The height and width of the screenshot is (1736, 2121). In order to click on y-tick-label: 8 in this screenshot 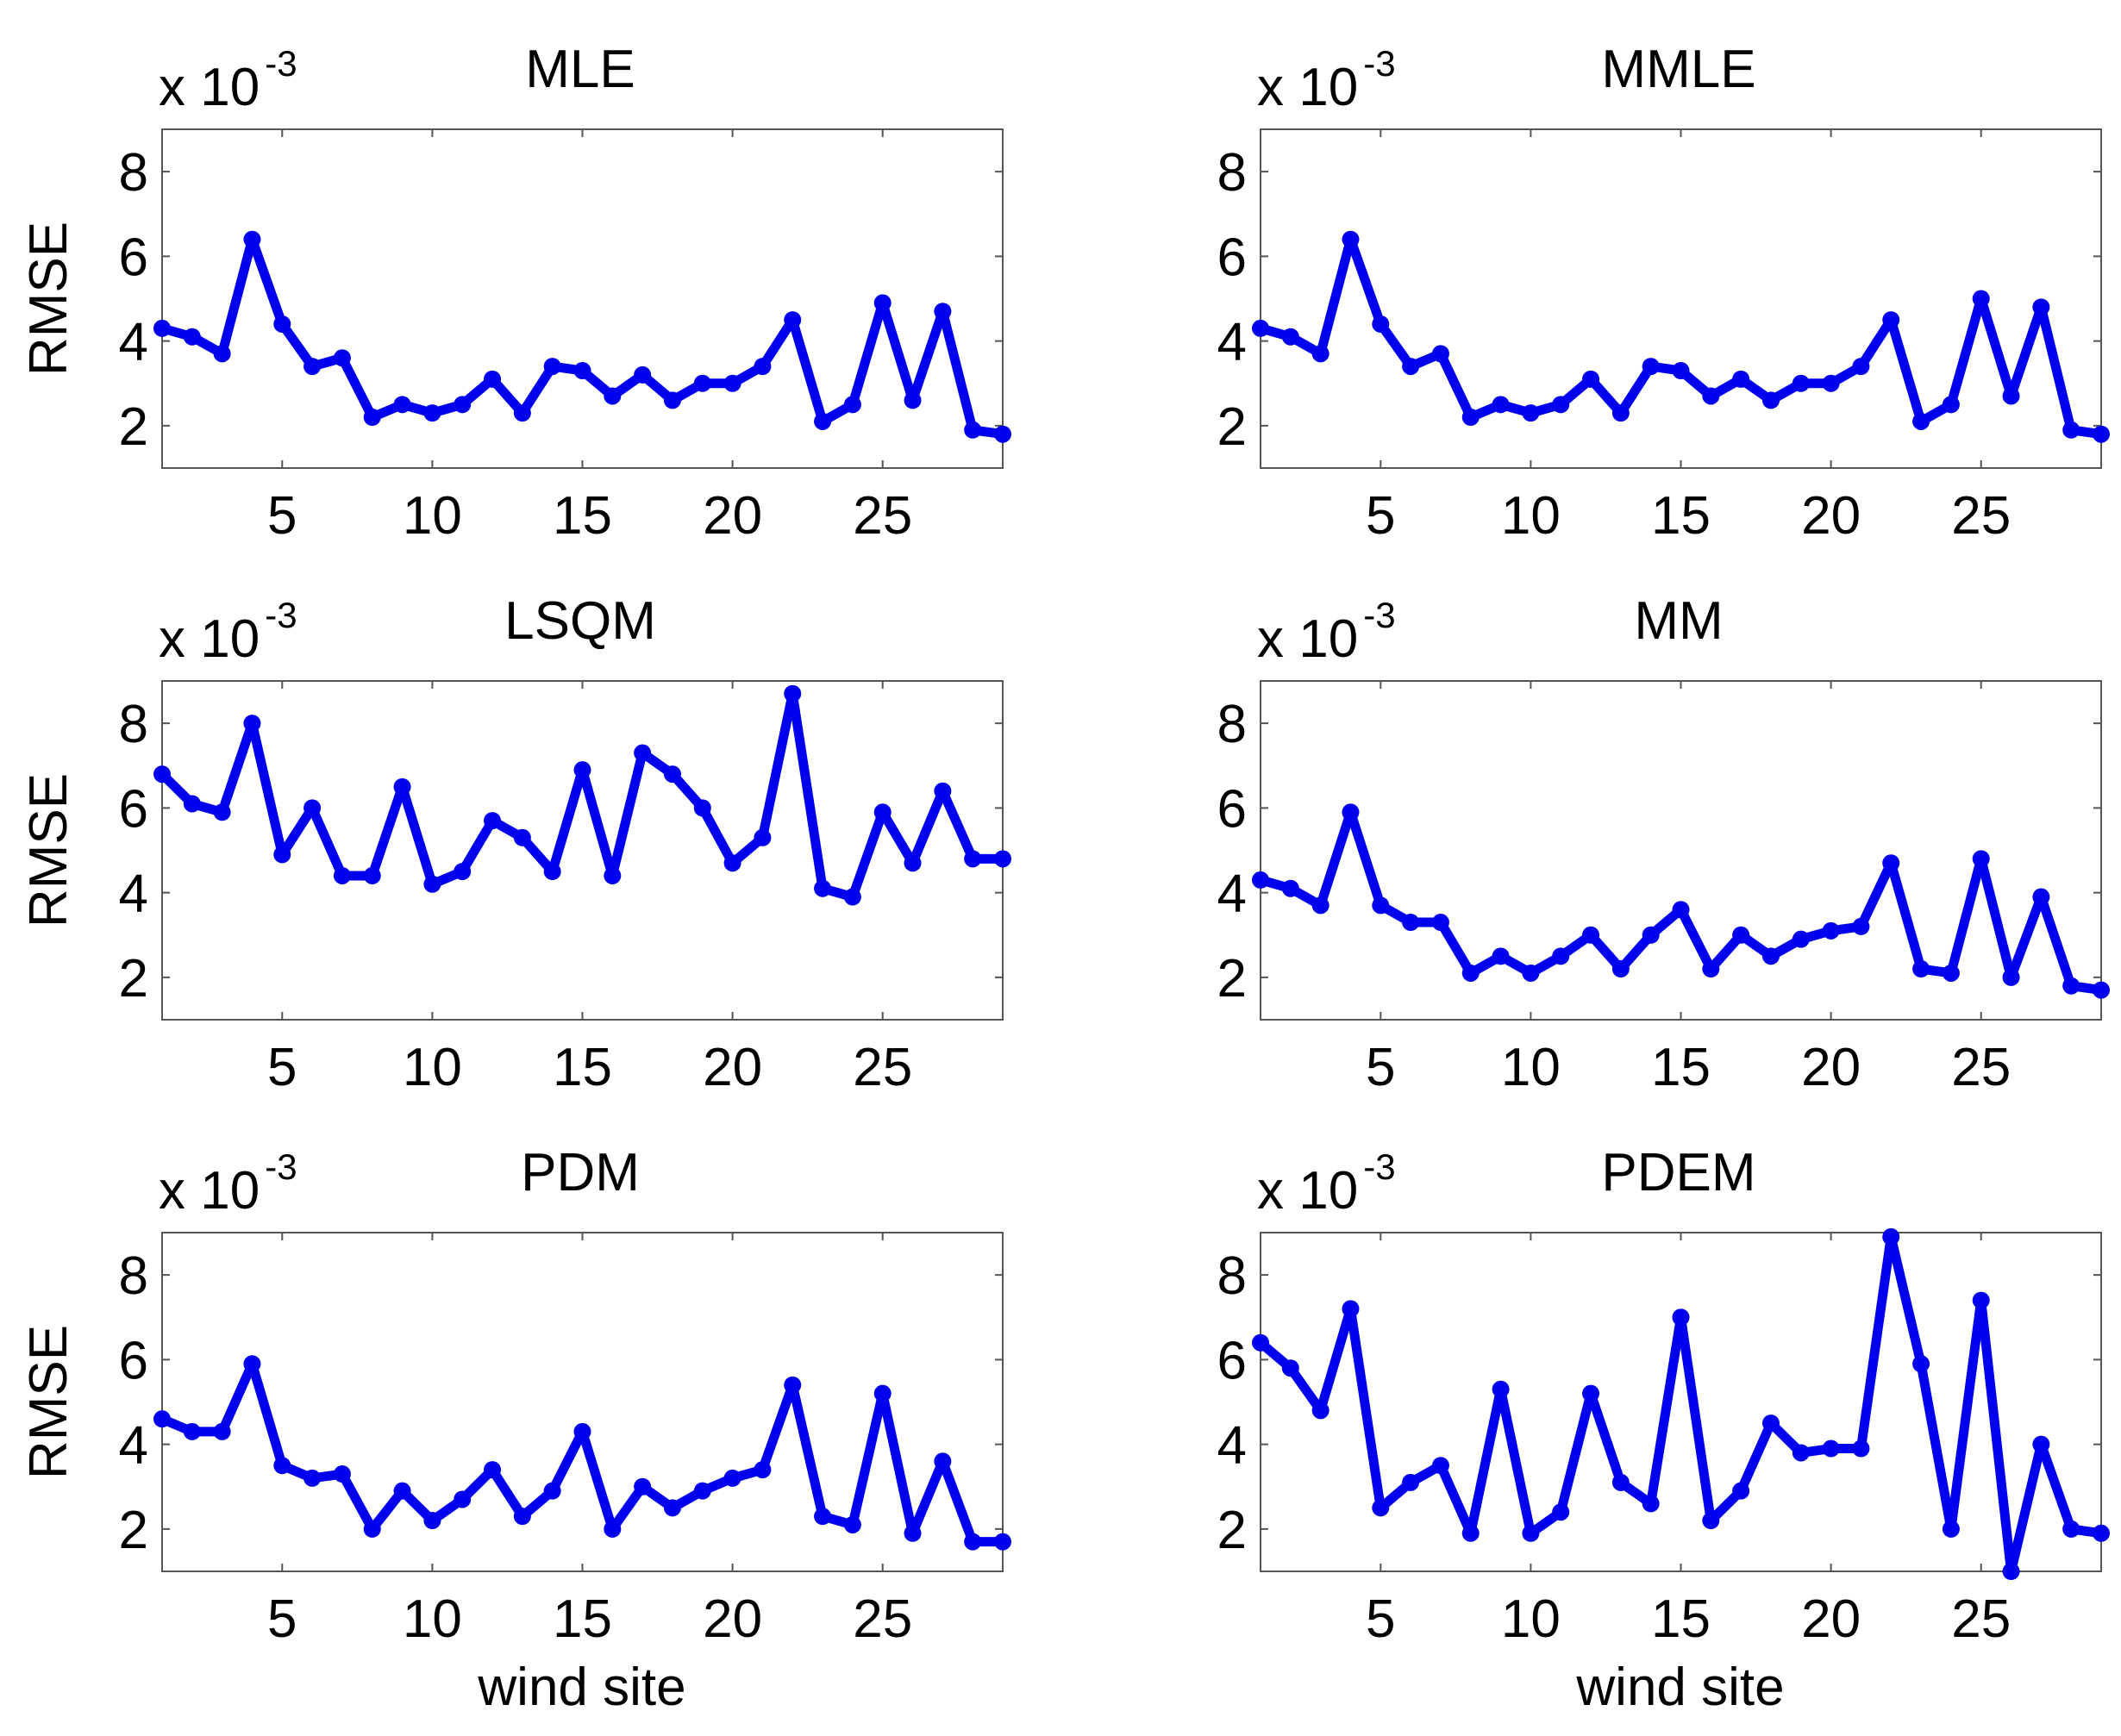, I will do `click(133, 173)`.